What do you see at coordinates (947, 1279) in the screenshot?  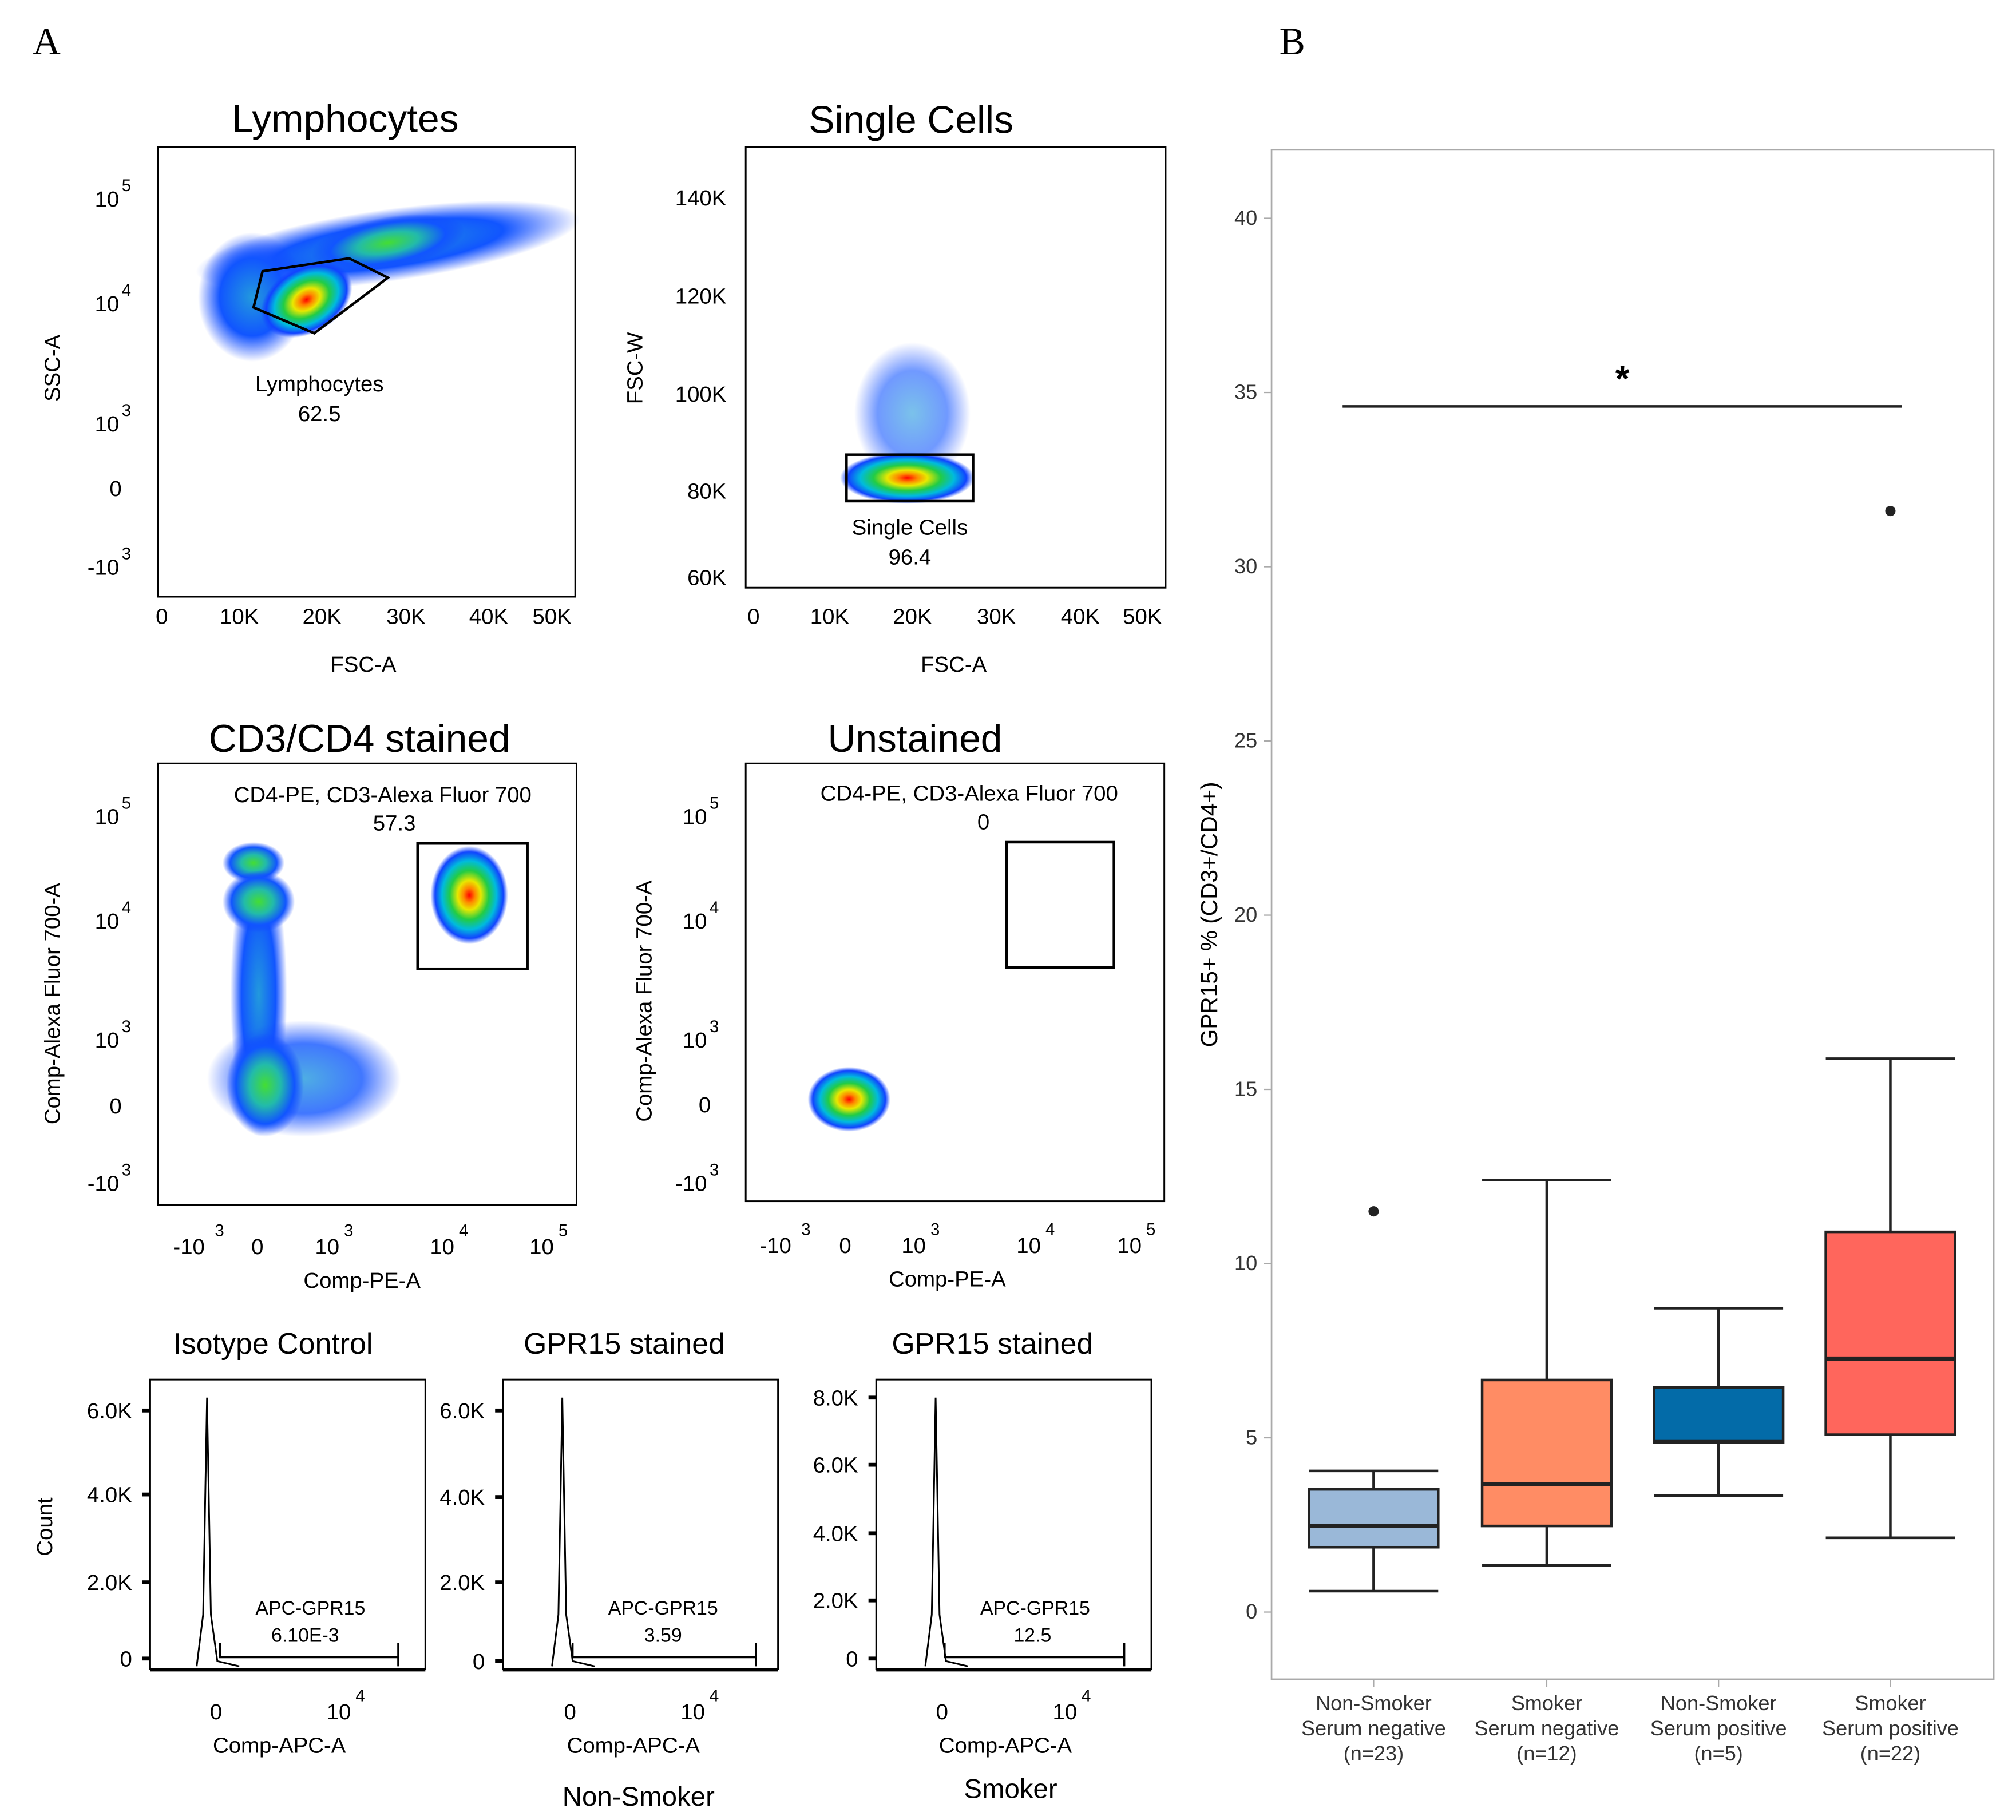 I see `x-axis-label: Comp-PE-A` at bounding box center [947, 1279].